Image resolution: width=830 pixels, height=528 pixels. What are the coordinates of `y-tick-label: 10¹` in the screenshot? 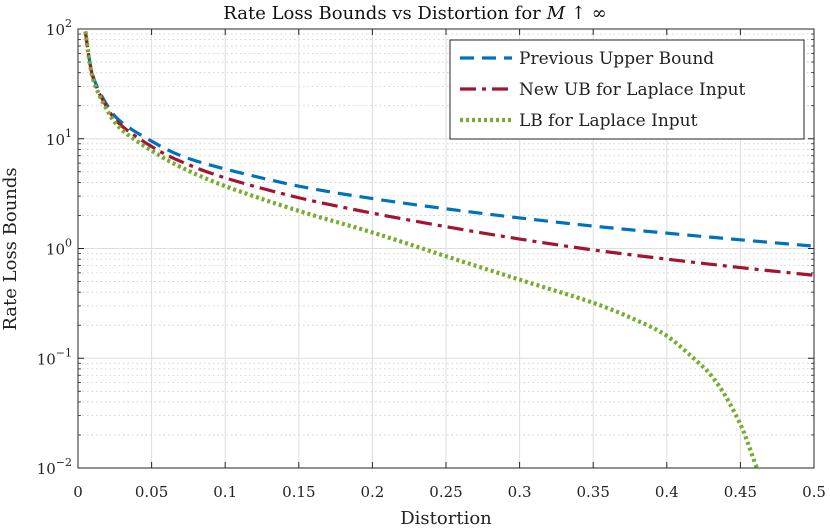 It's located at (59, 138).